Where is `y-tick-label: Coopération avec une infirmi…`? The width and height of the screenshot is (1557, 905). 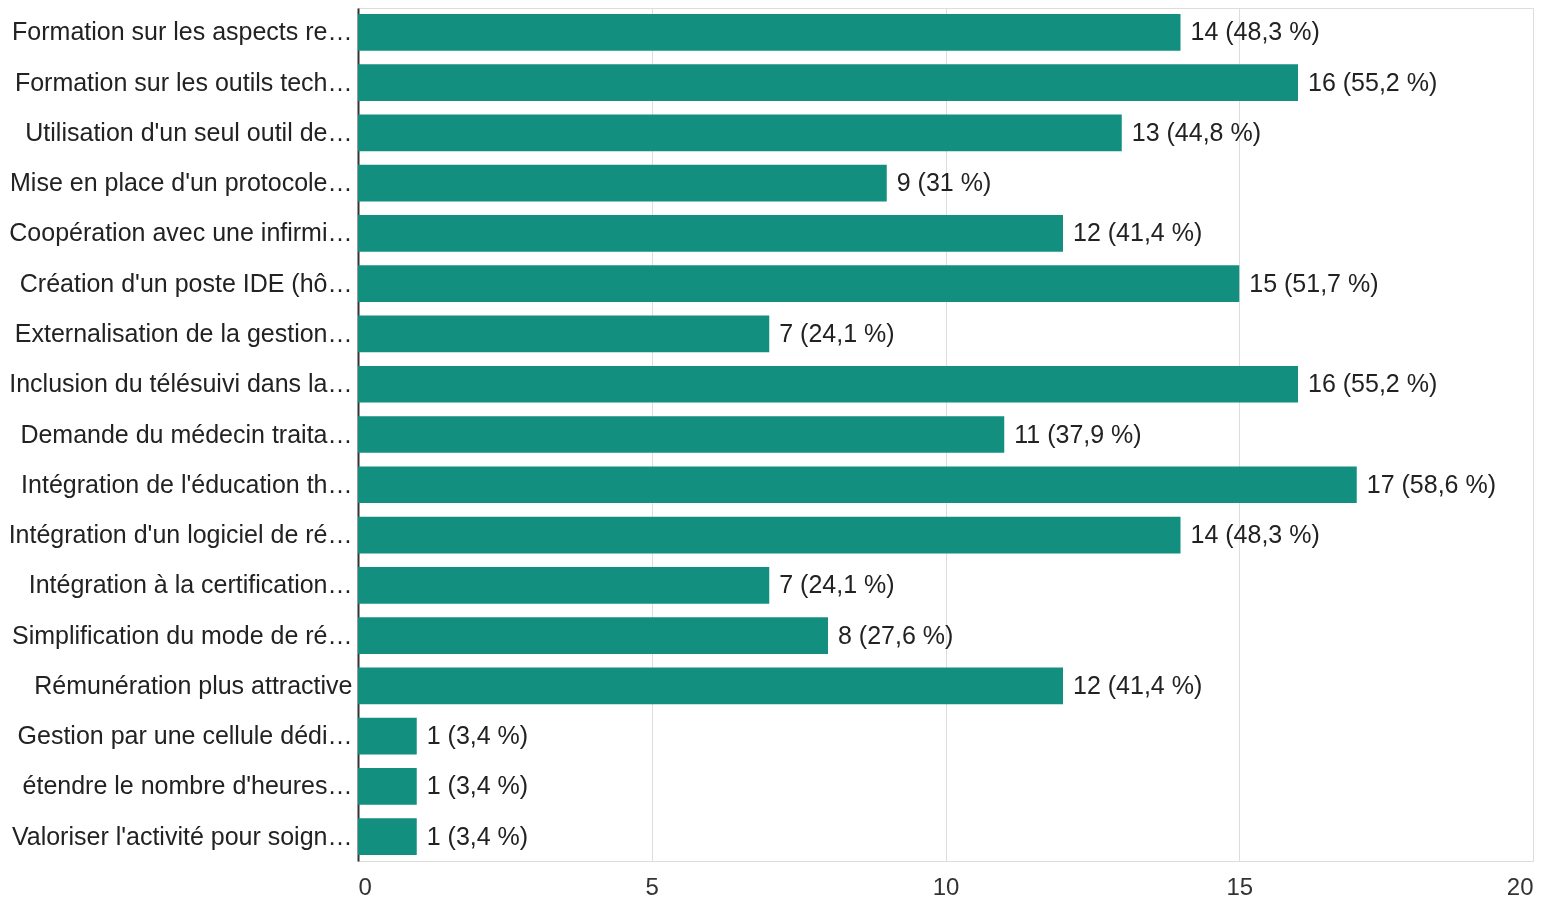
y-tick-label: Coopération avec une infirmi… is located at coordinates (181, 232).